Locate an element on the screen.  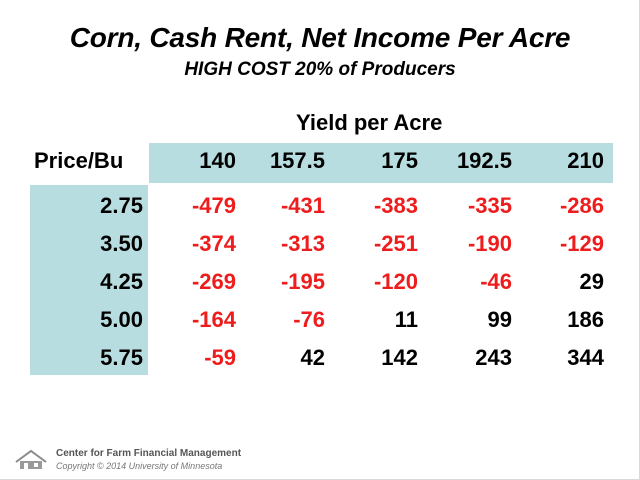
table-cell: -374 is located at coordinates (213, 243).